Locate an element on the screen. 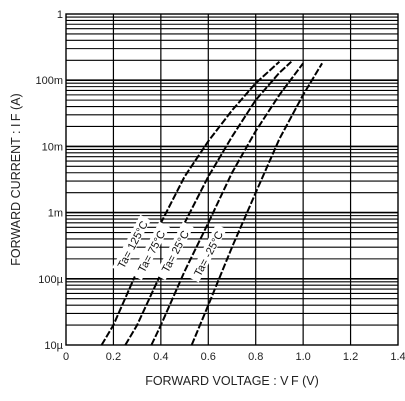  curve-labels: Ta= 125°CTa= 75°CTa= 25°C Ta= -25°C is located at coordinates (169, 248).